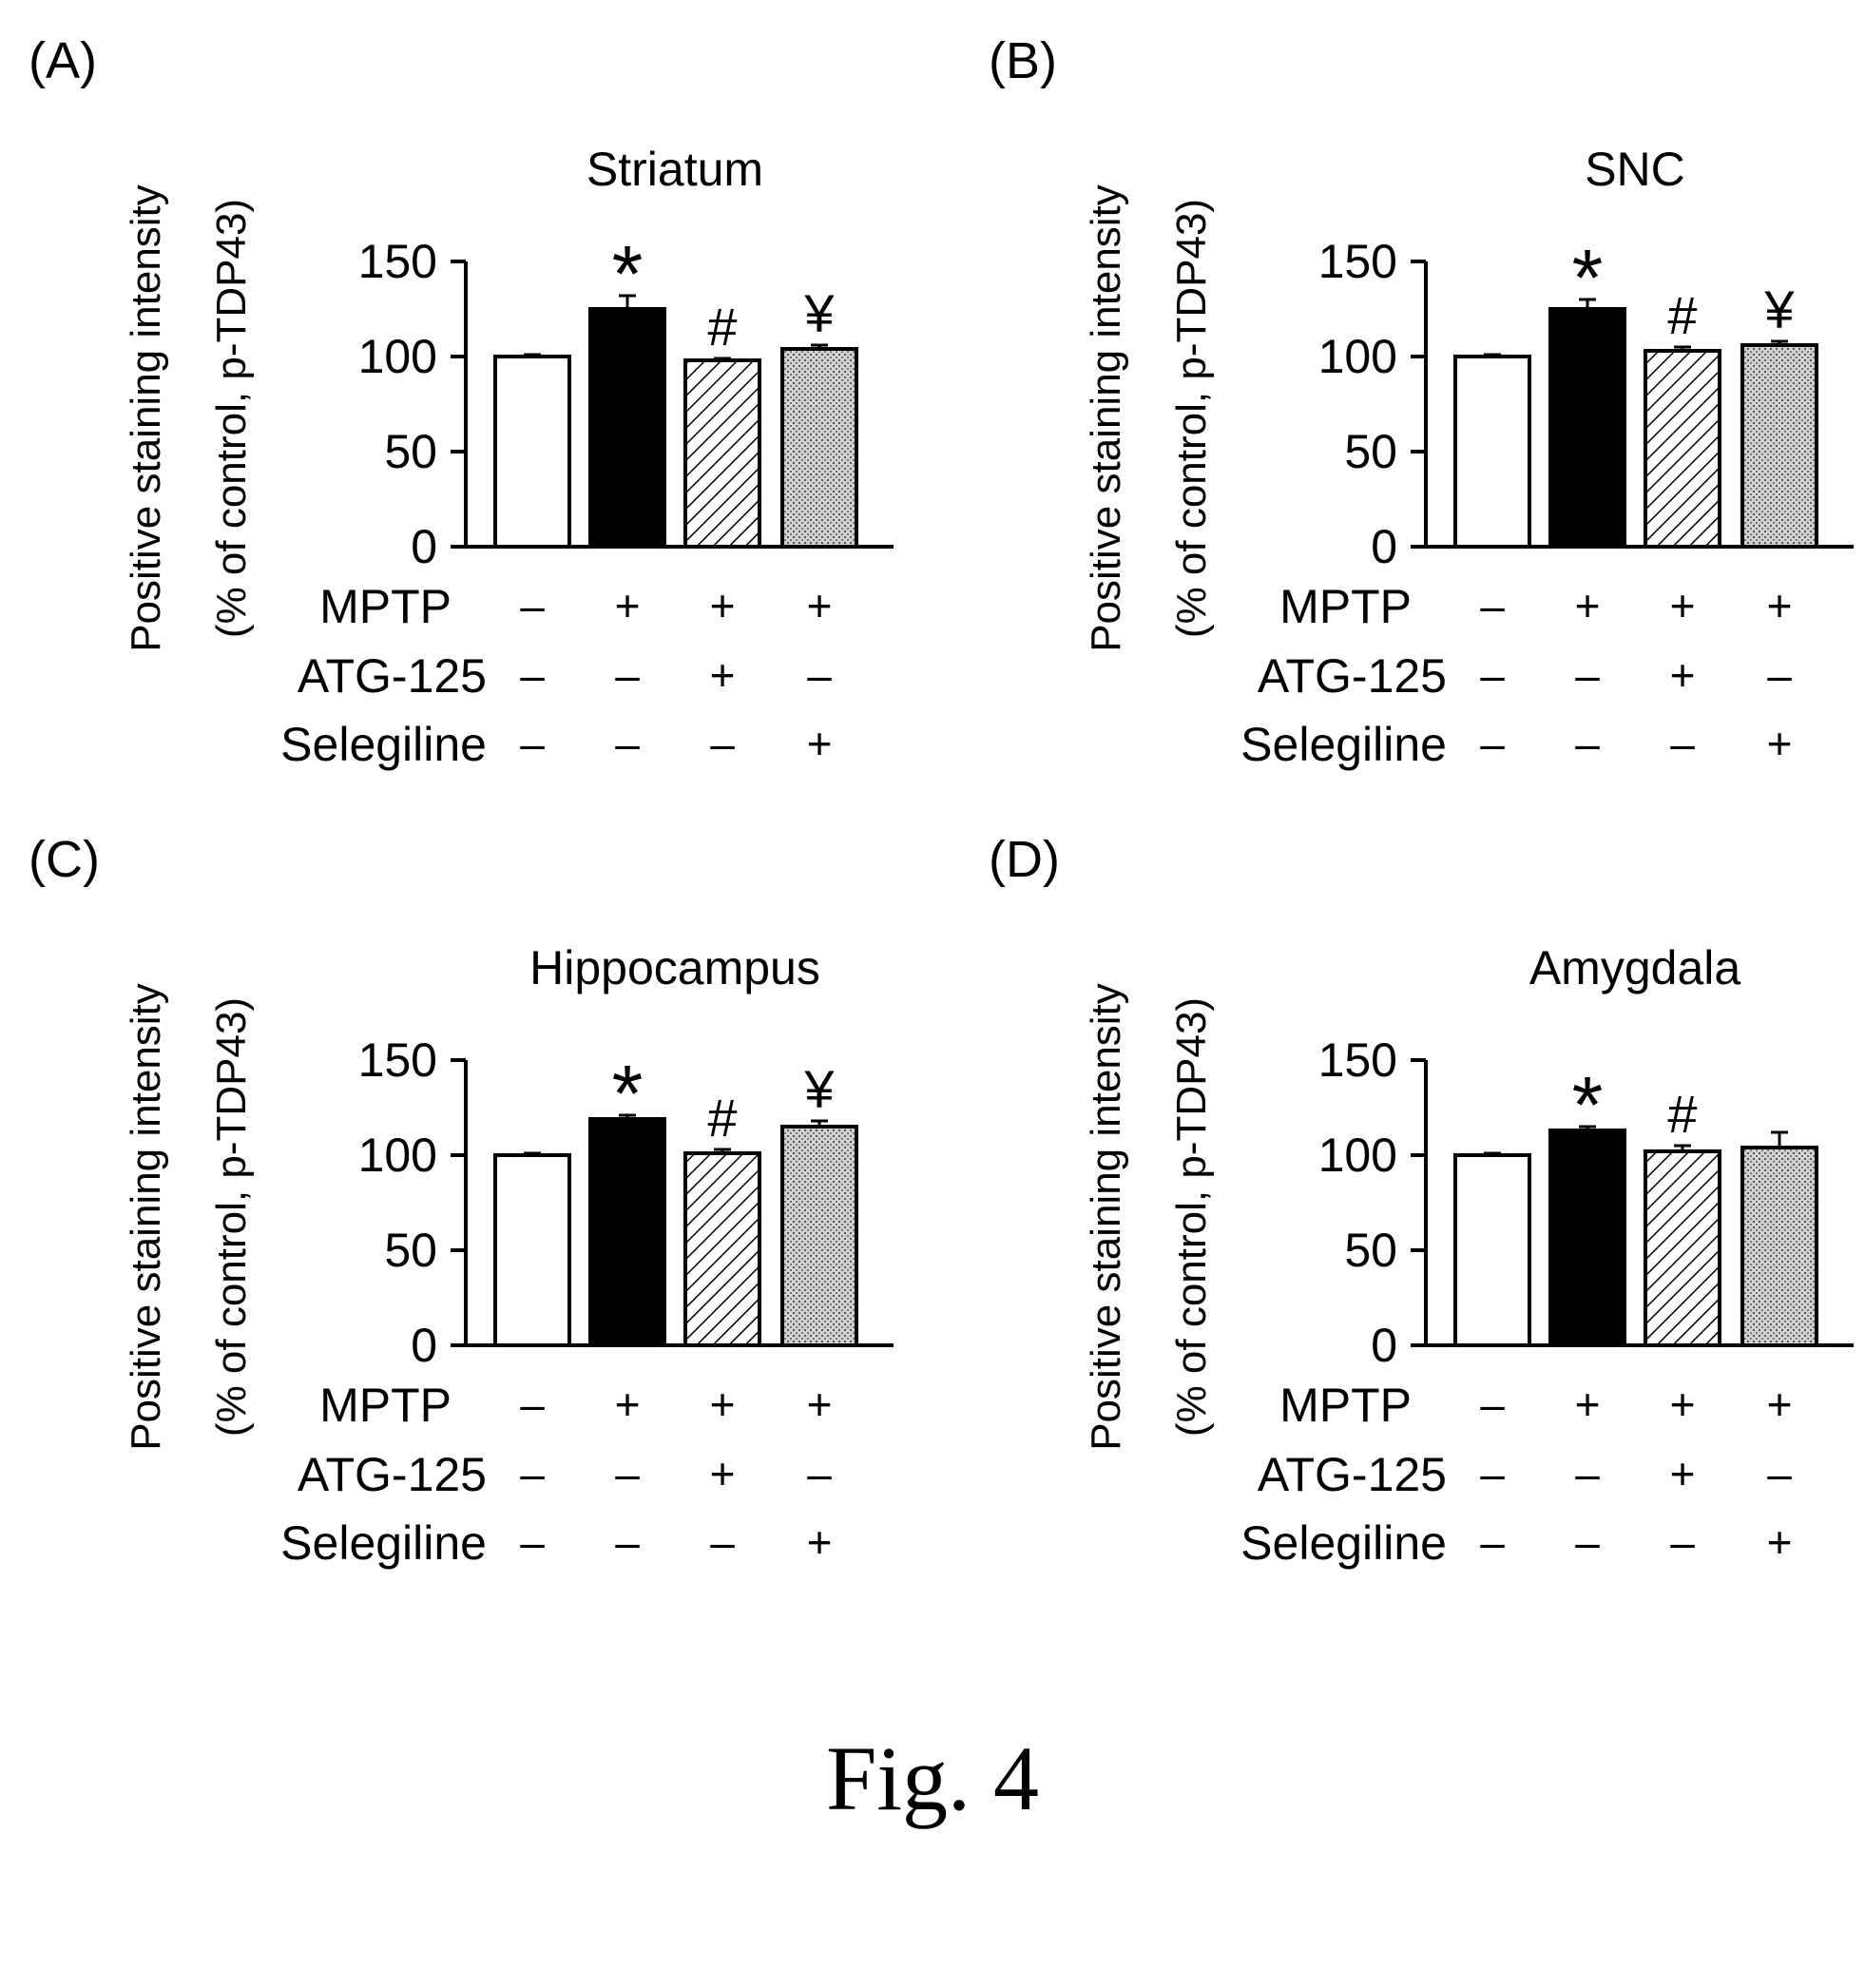  What do you see at coordinates (63, 60) in the screenshot?
I see `panel-label: (A)` at bounding box center [63, 60].